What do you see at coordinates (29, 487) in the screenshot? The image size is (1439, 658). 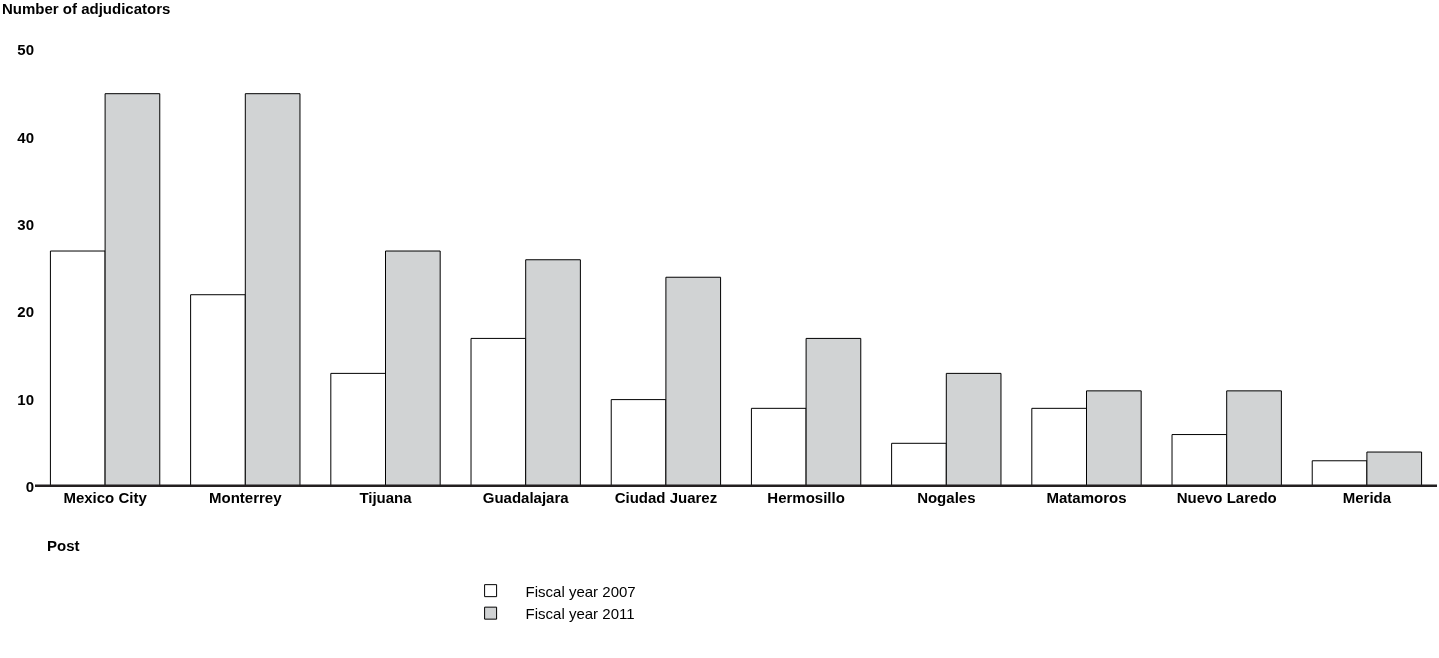 I see `y-tick-label: 0` at bounding box center [29, 487].